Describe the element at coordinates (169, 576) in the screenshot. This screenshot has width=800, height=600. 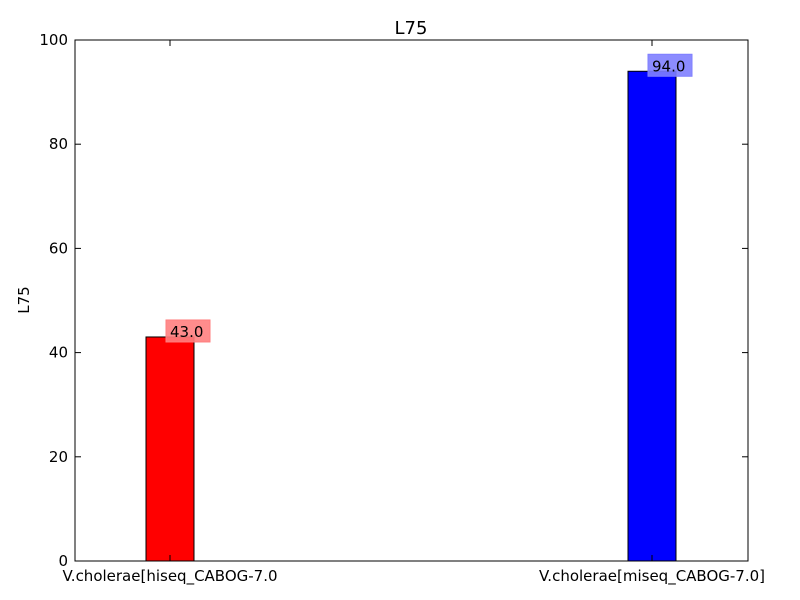
I see `x-tick-label: V.cholerae[hiseq_CABOG-7.0` at that location.